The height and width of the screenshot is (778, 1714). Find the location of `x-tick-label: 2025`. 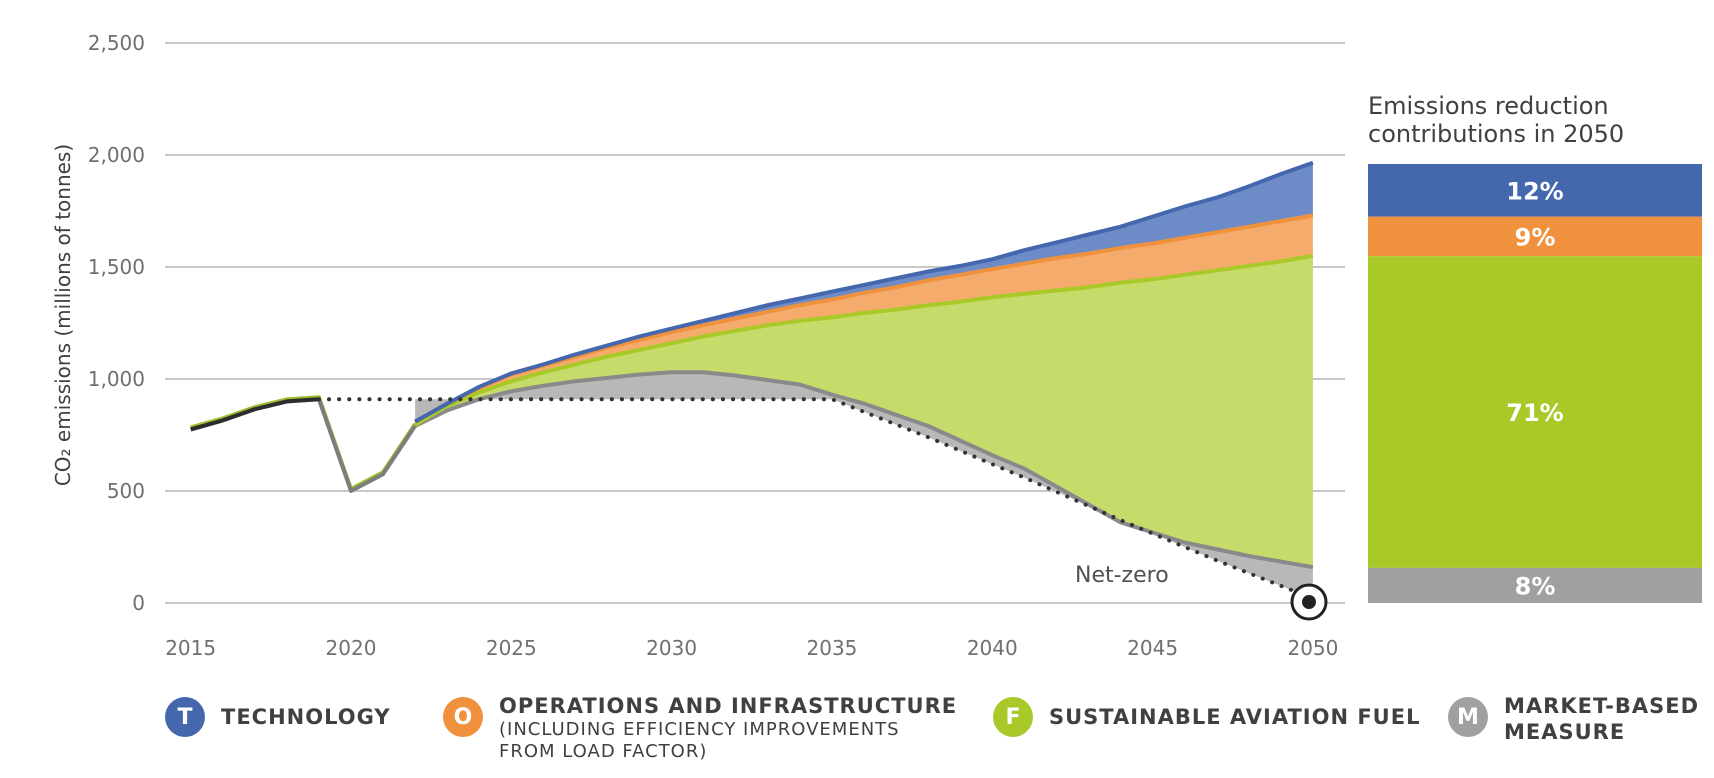

x-tick-label: 2025 is located at coordinates (511, 648).